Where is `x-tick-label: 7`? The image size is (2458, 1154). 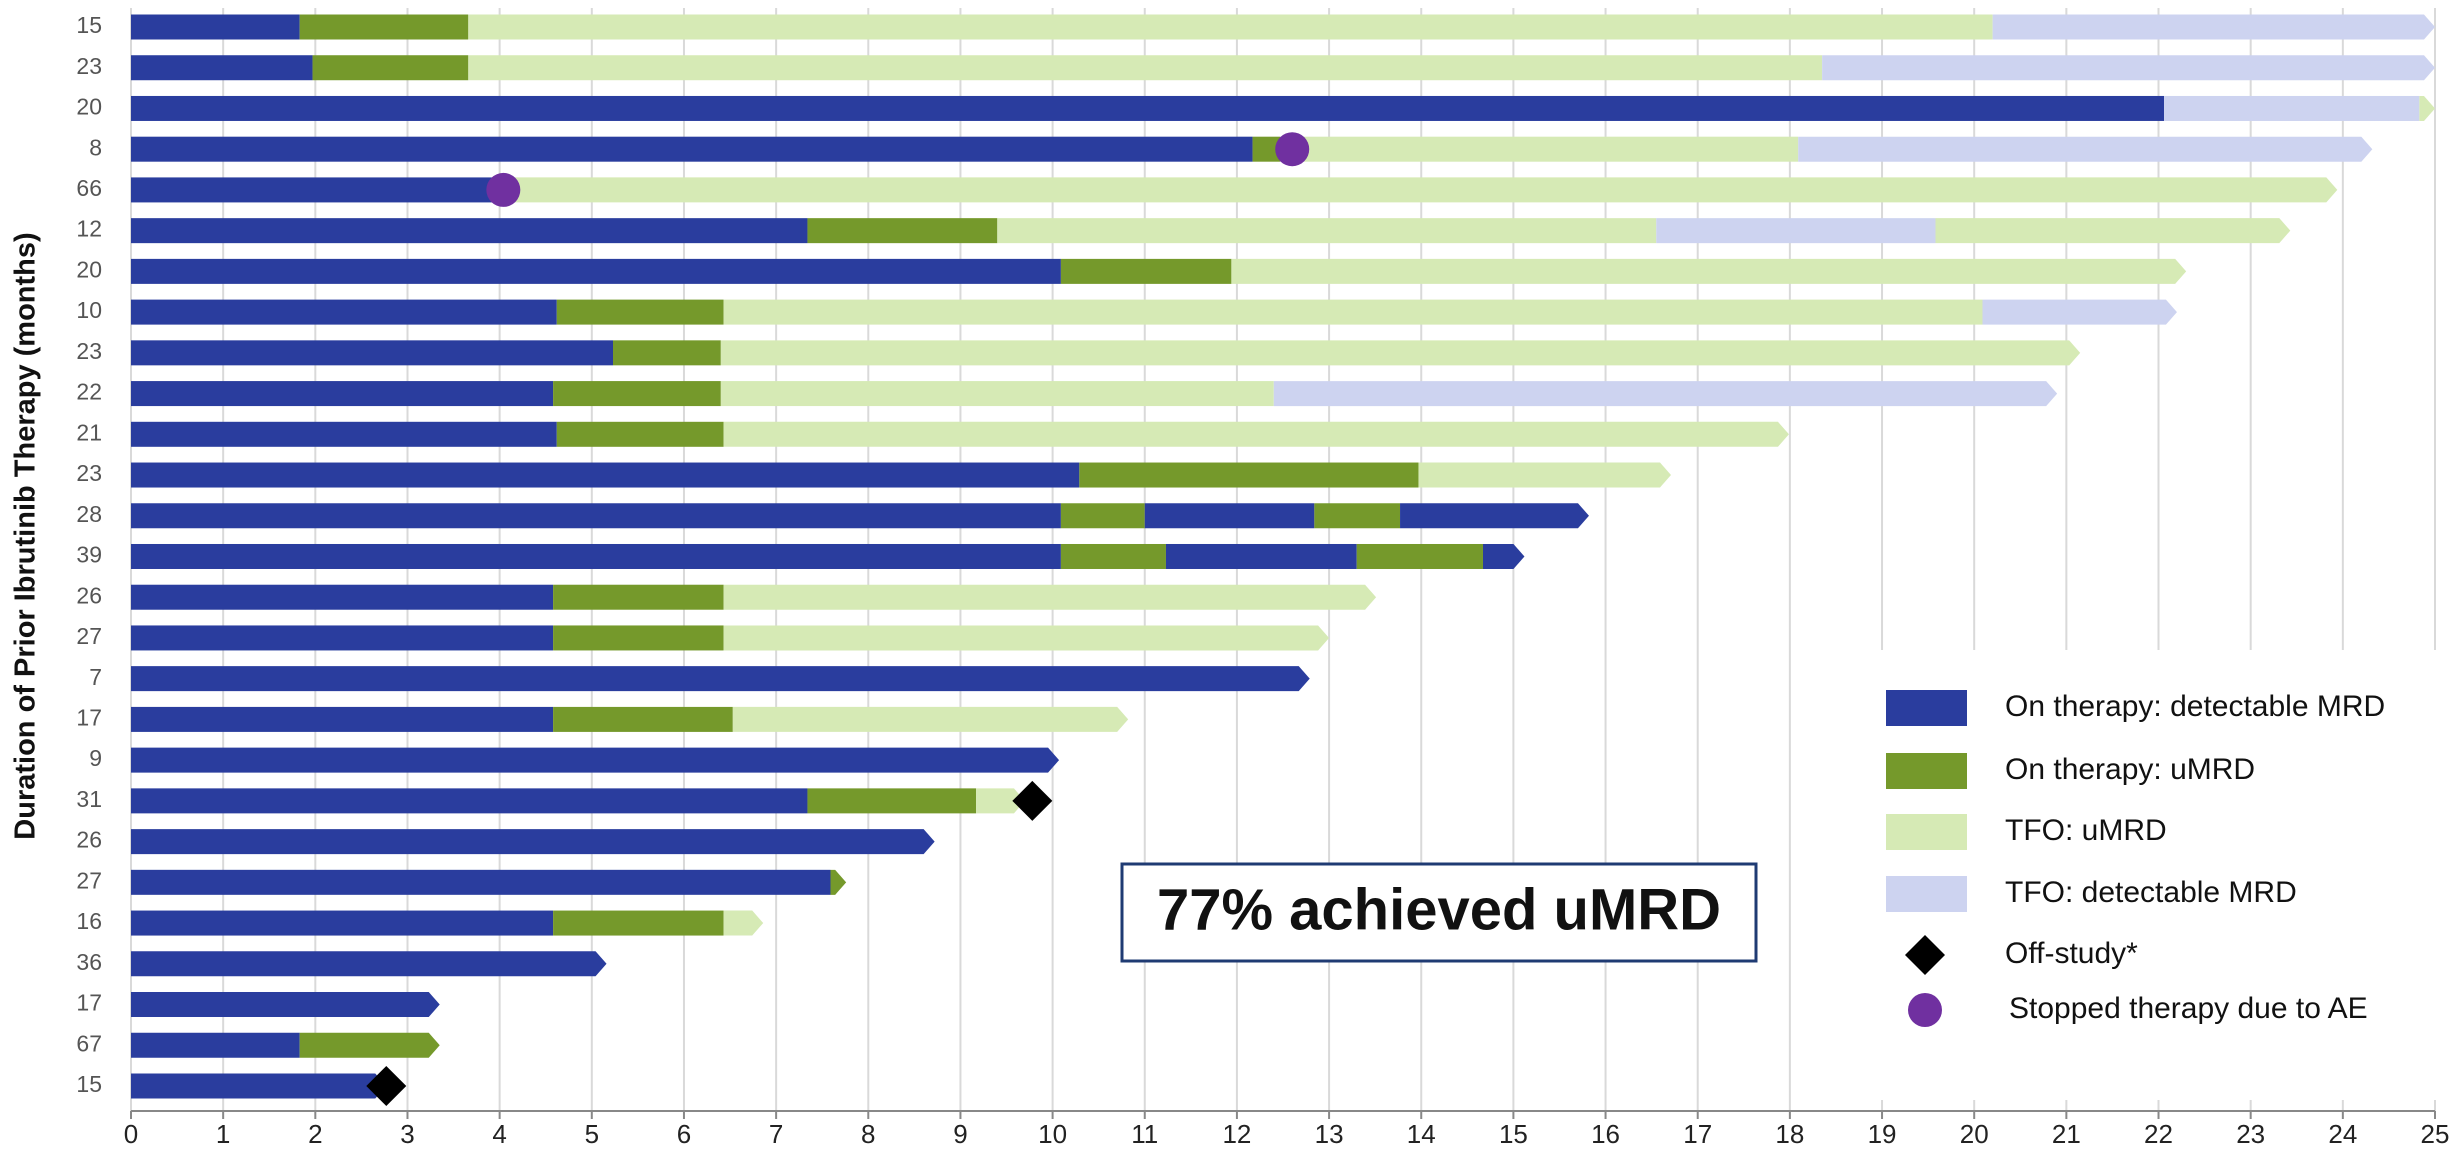 x-tick-label: 7 is located at coordinates (776, 1134).